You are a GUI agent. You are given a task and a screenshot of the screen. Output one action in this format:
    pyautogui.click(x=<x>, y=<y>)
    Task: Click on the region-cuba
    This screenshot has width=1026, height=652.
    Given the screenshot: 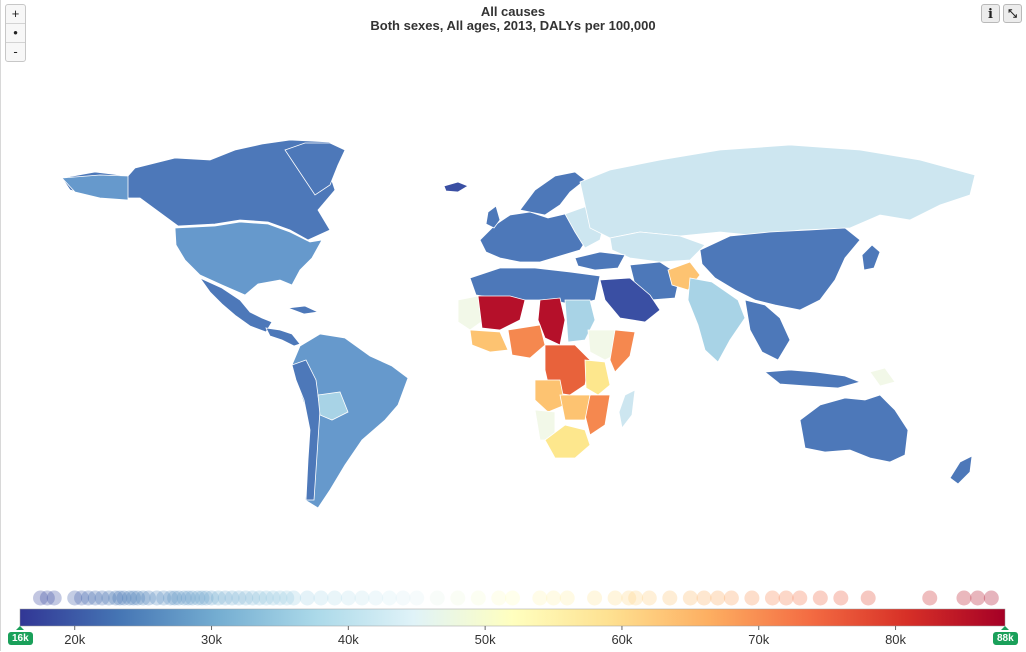 What is the action you would take?
    pyautogui.click(x=303, y=310)
    